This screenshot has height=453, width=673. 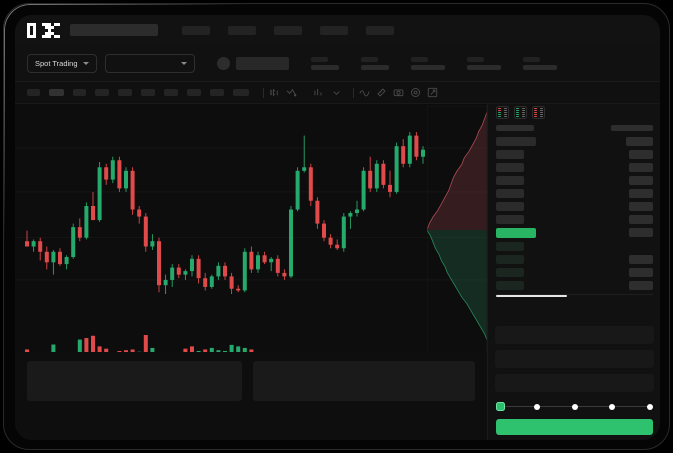 I want to click on last-price-value, so click(x=262, y=63).